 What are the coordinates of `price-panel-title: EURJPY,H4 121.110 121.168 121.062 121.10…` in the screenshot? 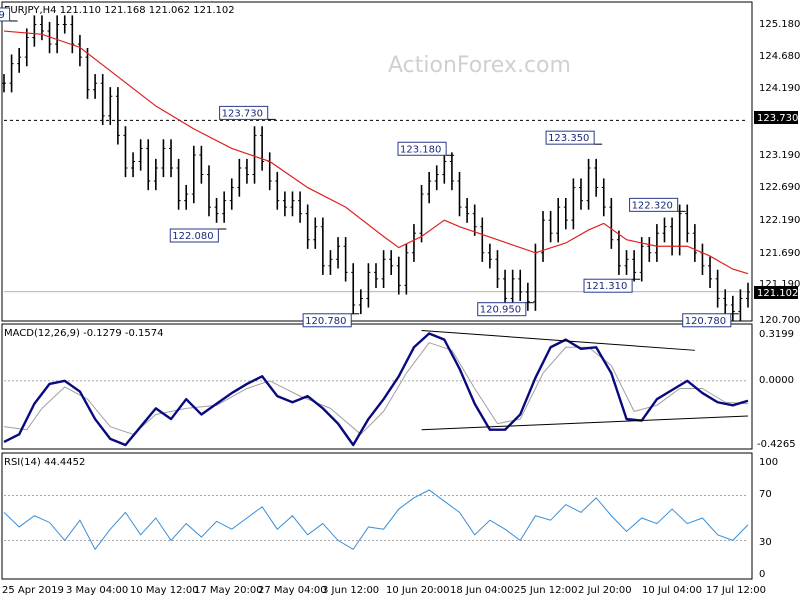 It's located at (119, 10).